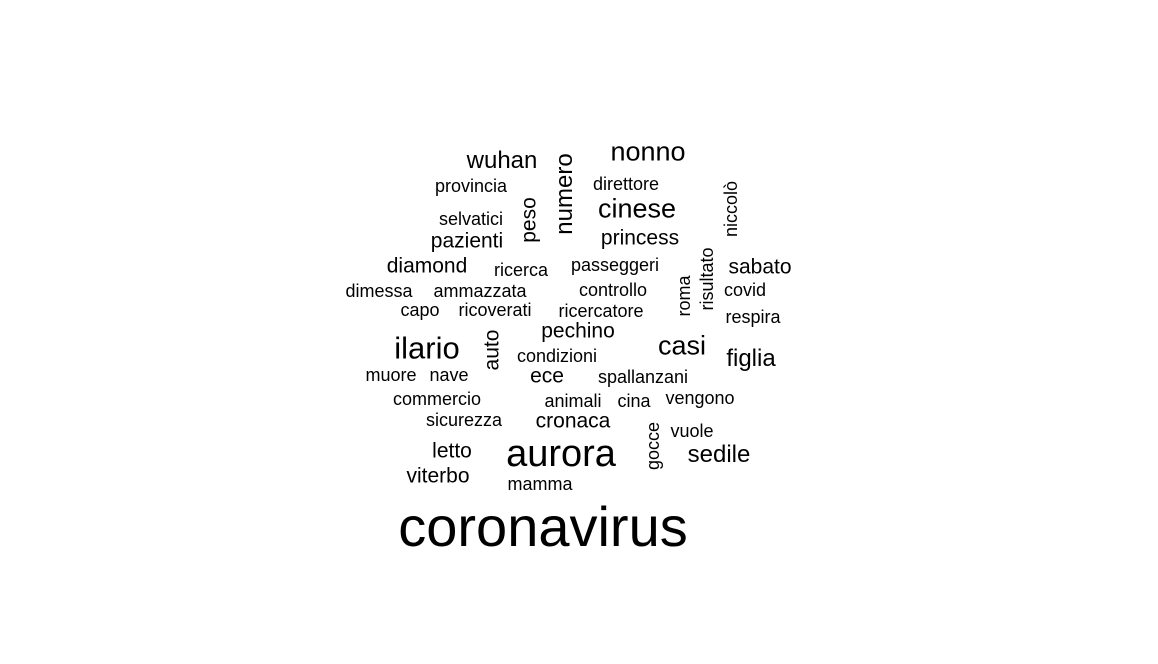  I want to click on word-viterbo: viterbo, so click(438, 476).